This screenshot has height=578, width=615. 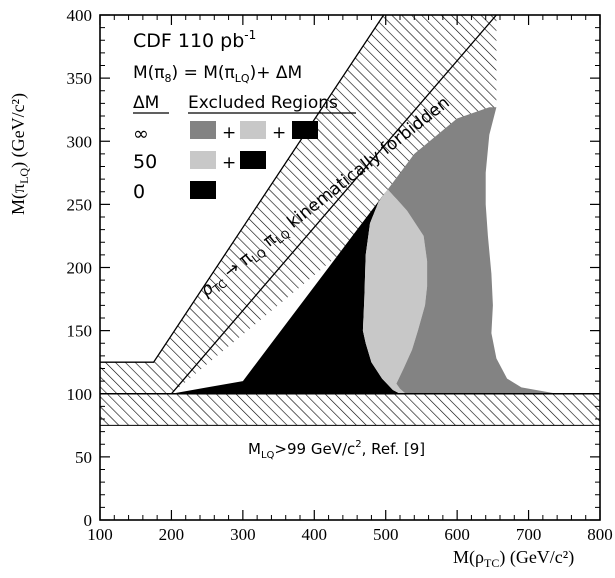 I want to click on y-tick-label: 150, so click(x=80, y=331).